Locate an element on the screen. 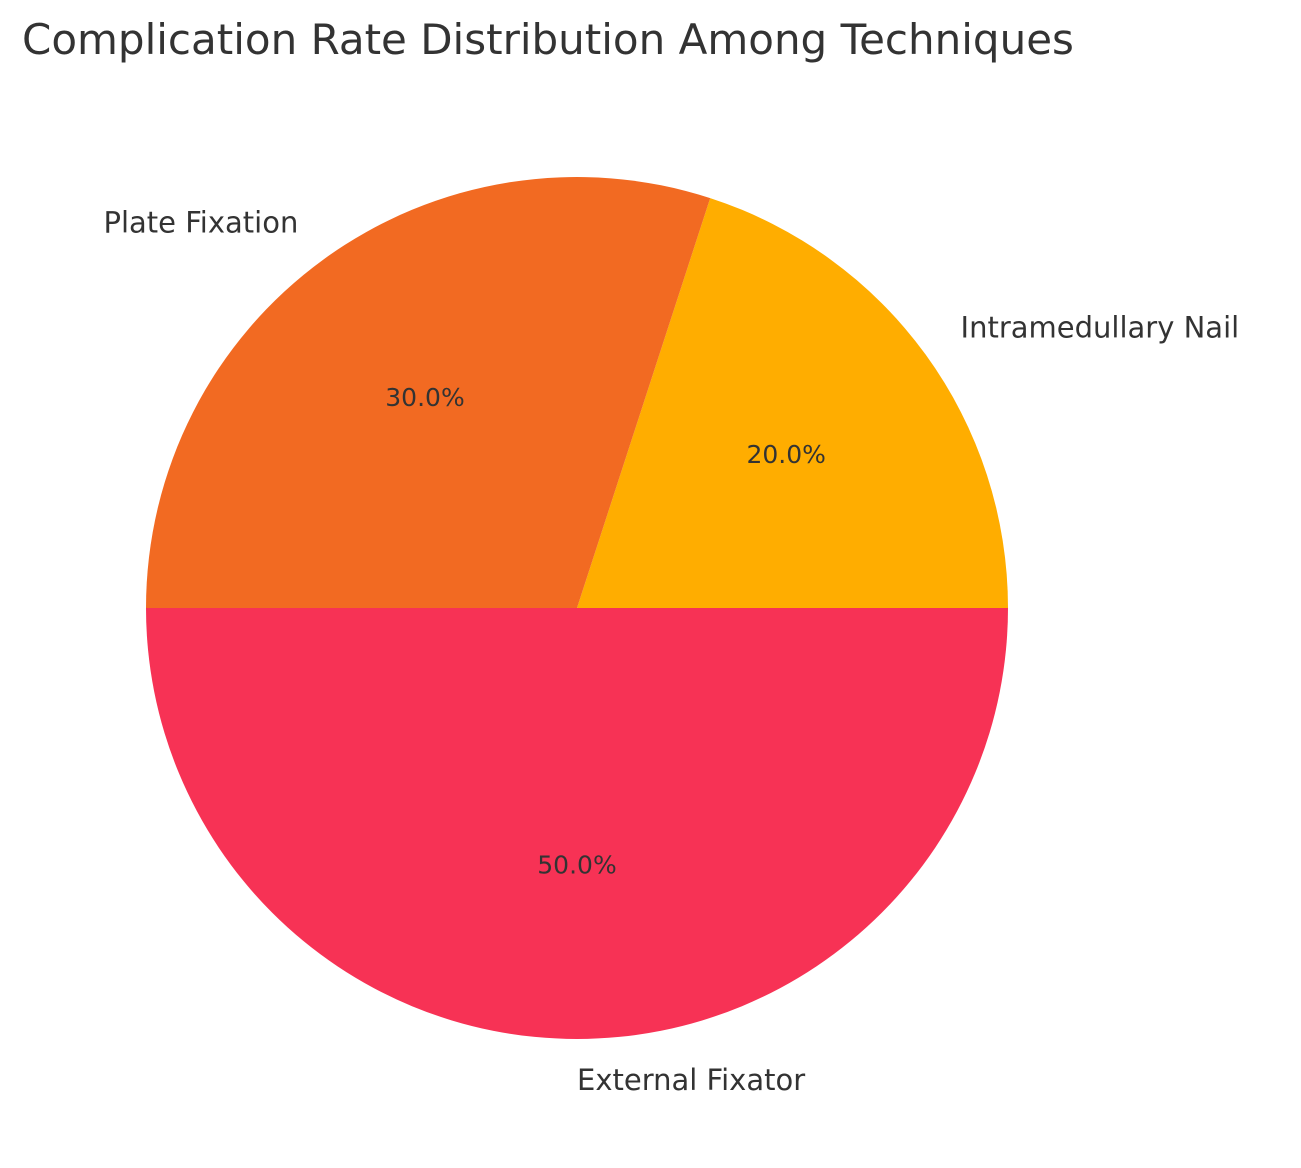 Image resolution: width=1301 pixels, height=1168 pixels. slice-intramedullary-nail is located at coordinates (792, 403).